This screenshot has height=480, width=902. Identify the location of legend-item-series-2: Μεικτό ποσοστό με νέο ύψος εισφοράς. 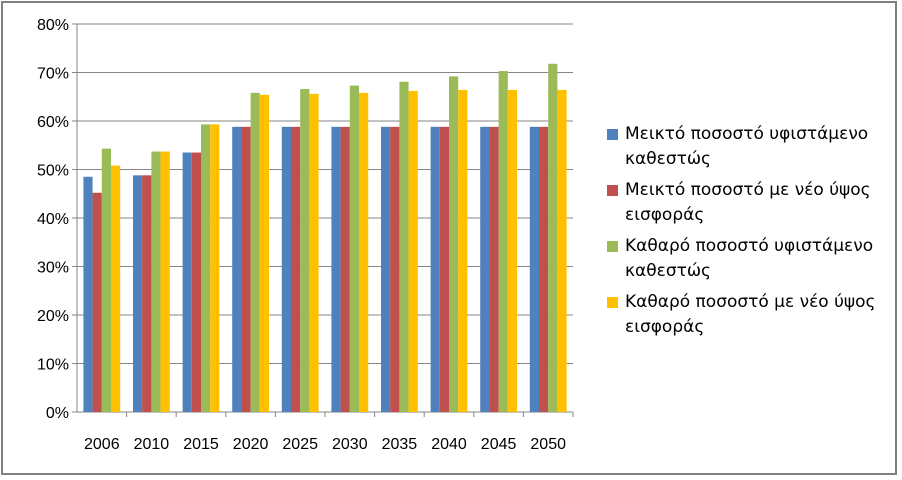
(752, 203).